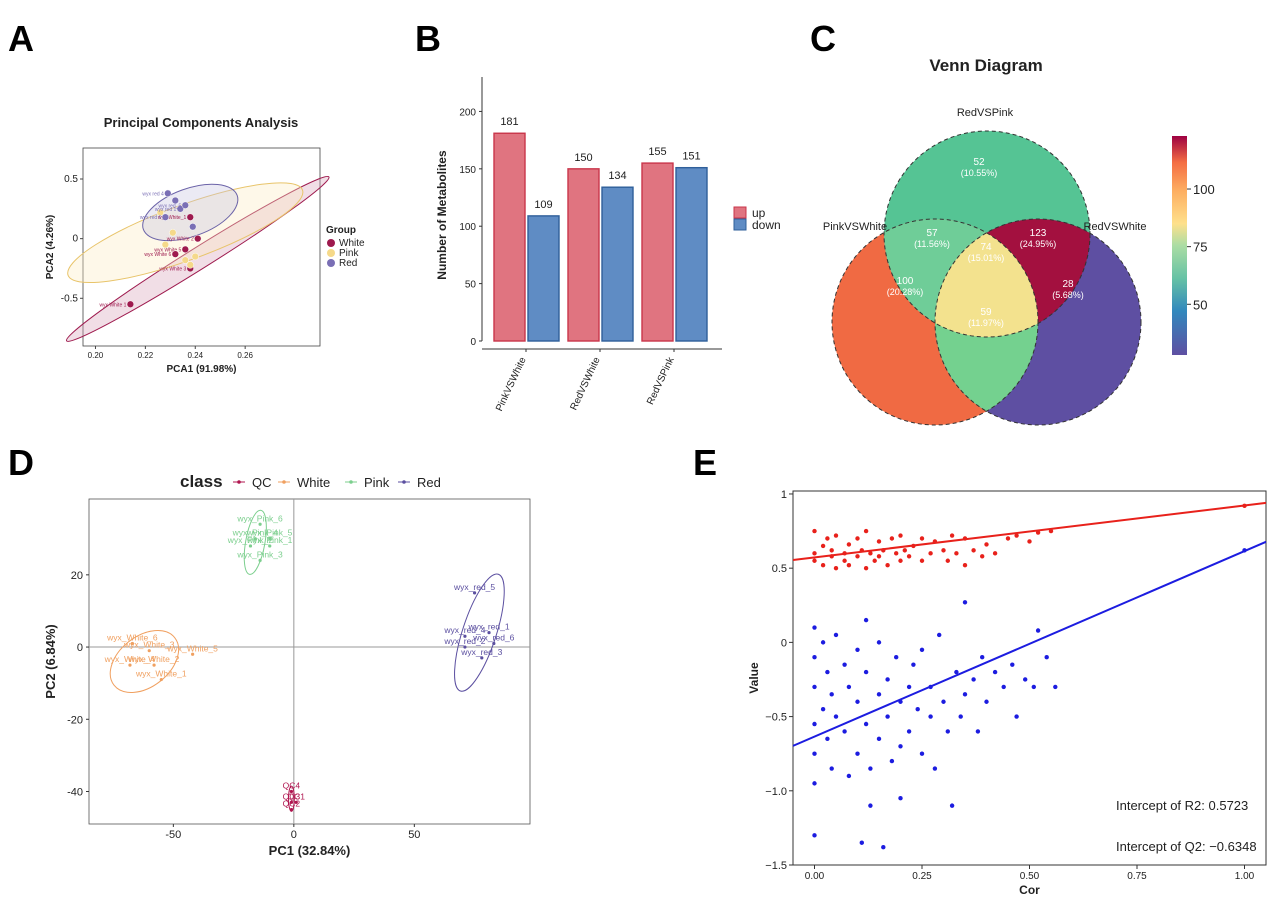  Describe the element at coordinates (153, 194) in the screenshot. I see `pca-a-point-label: wyx red 4` at that location.